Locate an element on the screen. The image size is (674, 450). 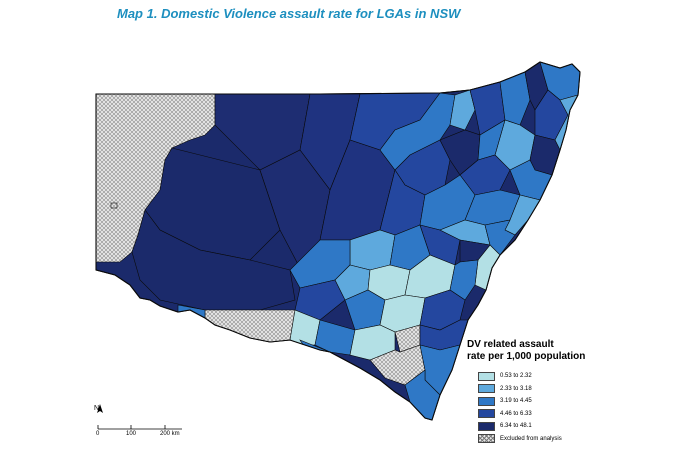
legend-swatch-hatched is located at coordinates (486, 439).